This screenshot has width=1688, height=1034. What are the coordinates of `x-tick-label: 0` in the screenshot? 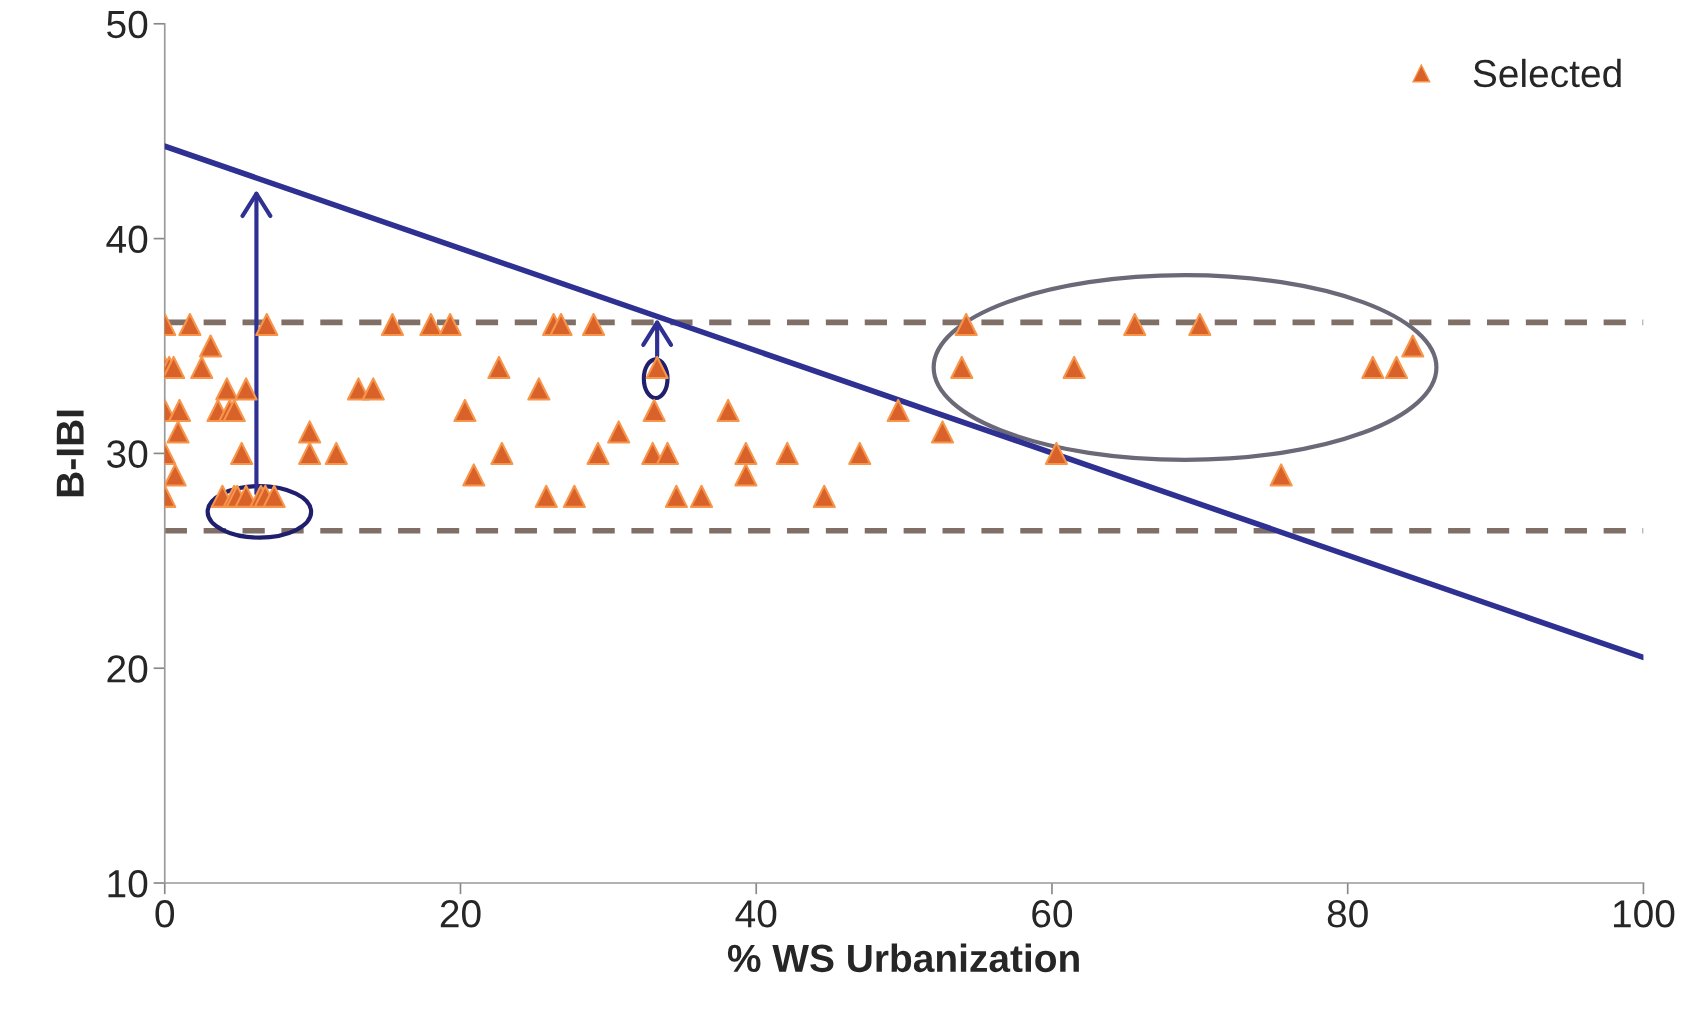 It's located at (165, 914).